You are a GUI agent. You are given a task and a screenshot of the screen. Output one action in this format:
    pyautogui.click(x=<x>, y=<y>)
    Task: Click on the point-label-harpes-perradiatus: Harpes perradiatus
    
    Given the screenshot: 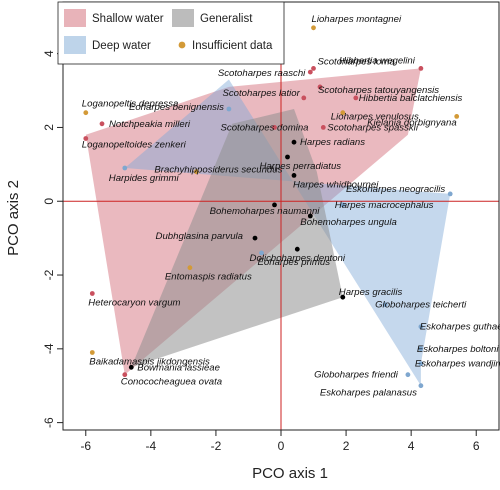 What is the action you would take?
    pyautogui.click(x=301, y=166)
    